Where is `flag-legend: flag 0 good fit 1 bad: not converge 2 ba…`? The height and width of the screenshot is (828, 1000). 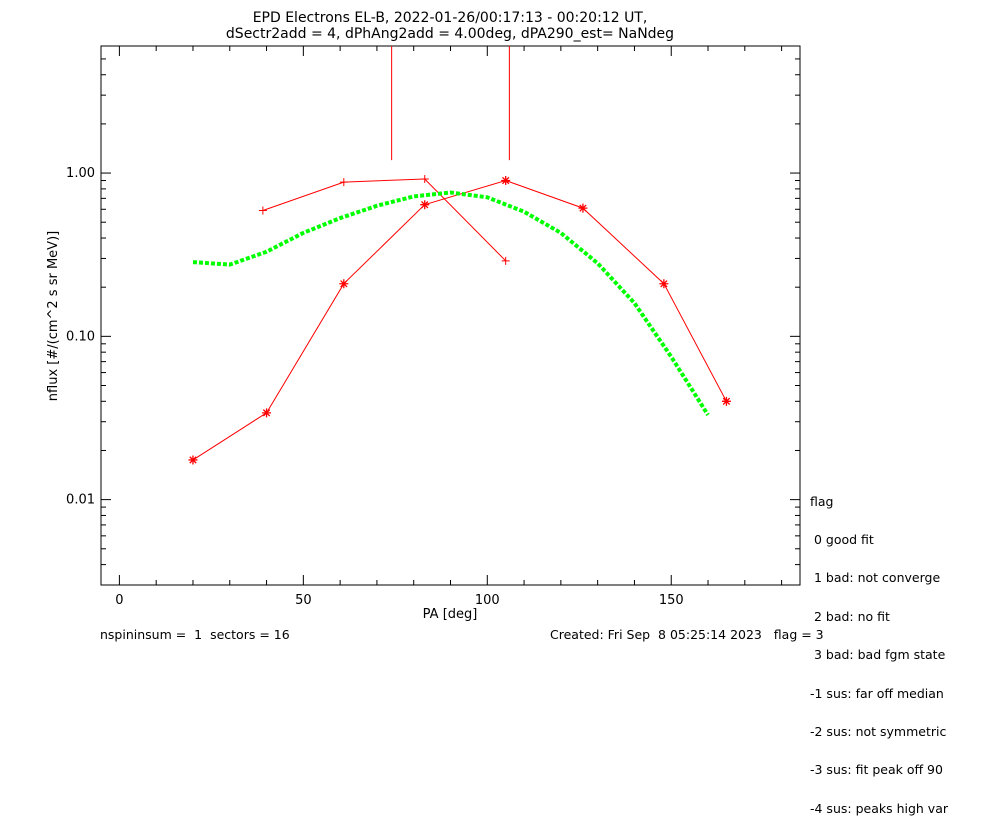 flag-legend: flag 0 good fit 1 bad: not converge 2 ba… is located at coordinates (879, 649).